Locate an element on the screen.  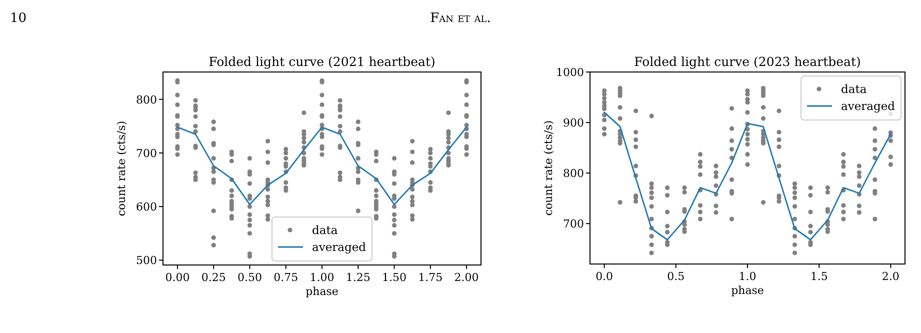
text: Fan et al. is located at coordinates (460, 18).